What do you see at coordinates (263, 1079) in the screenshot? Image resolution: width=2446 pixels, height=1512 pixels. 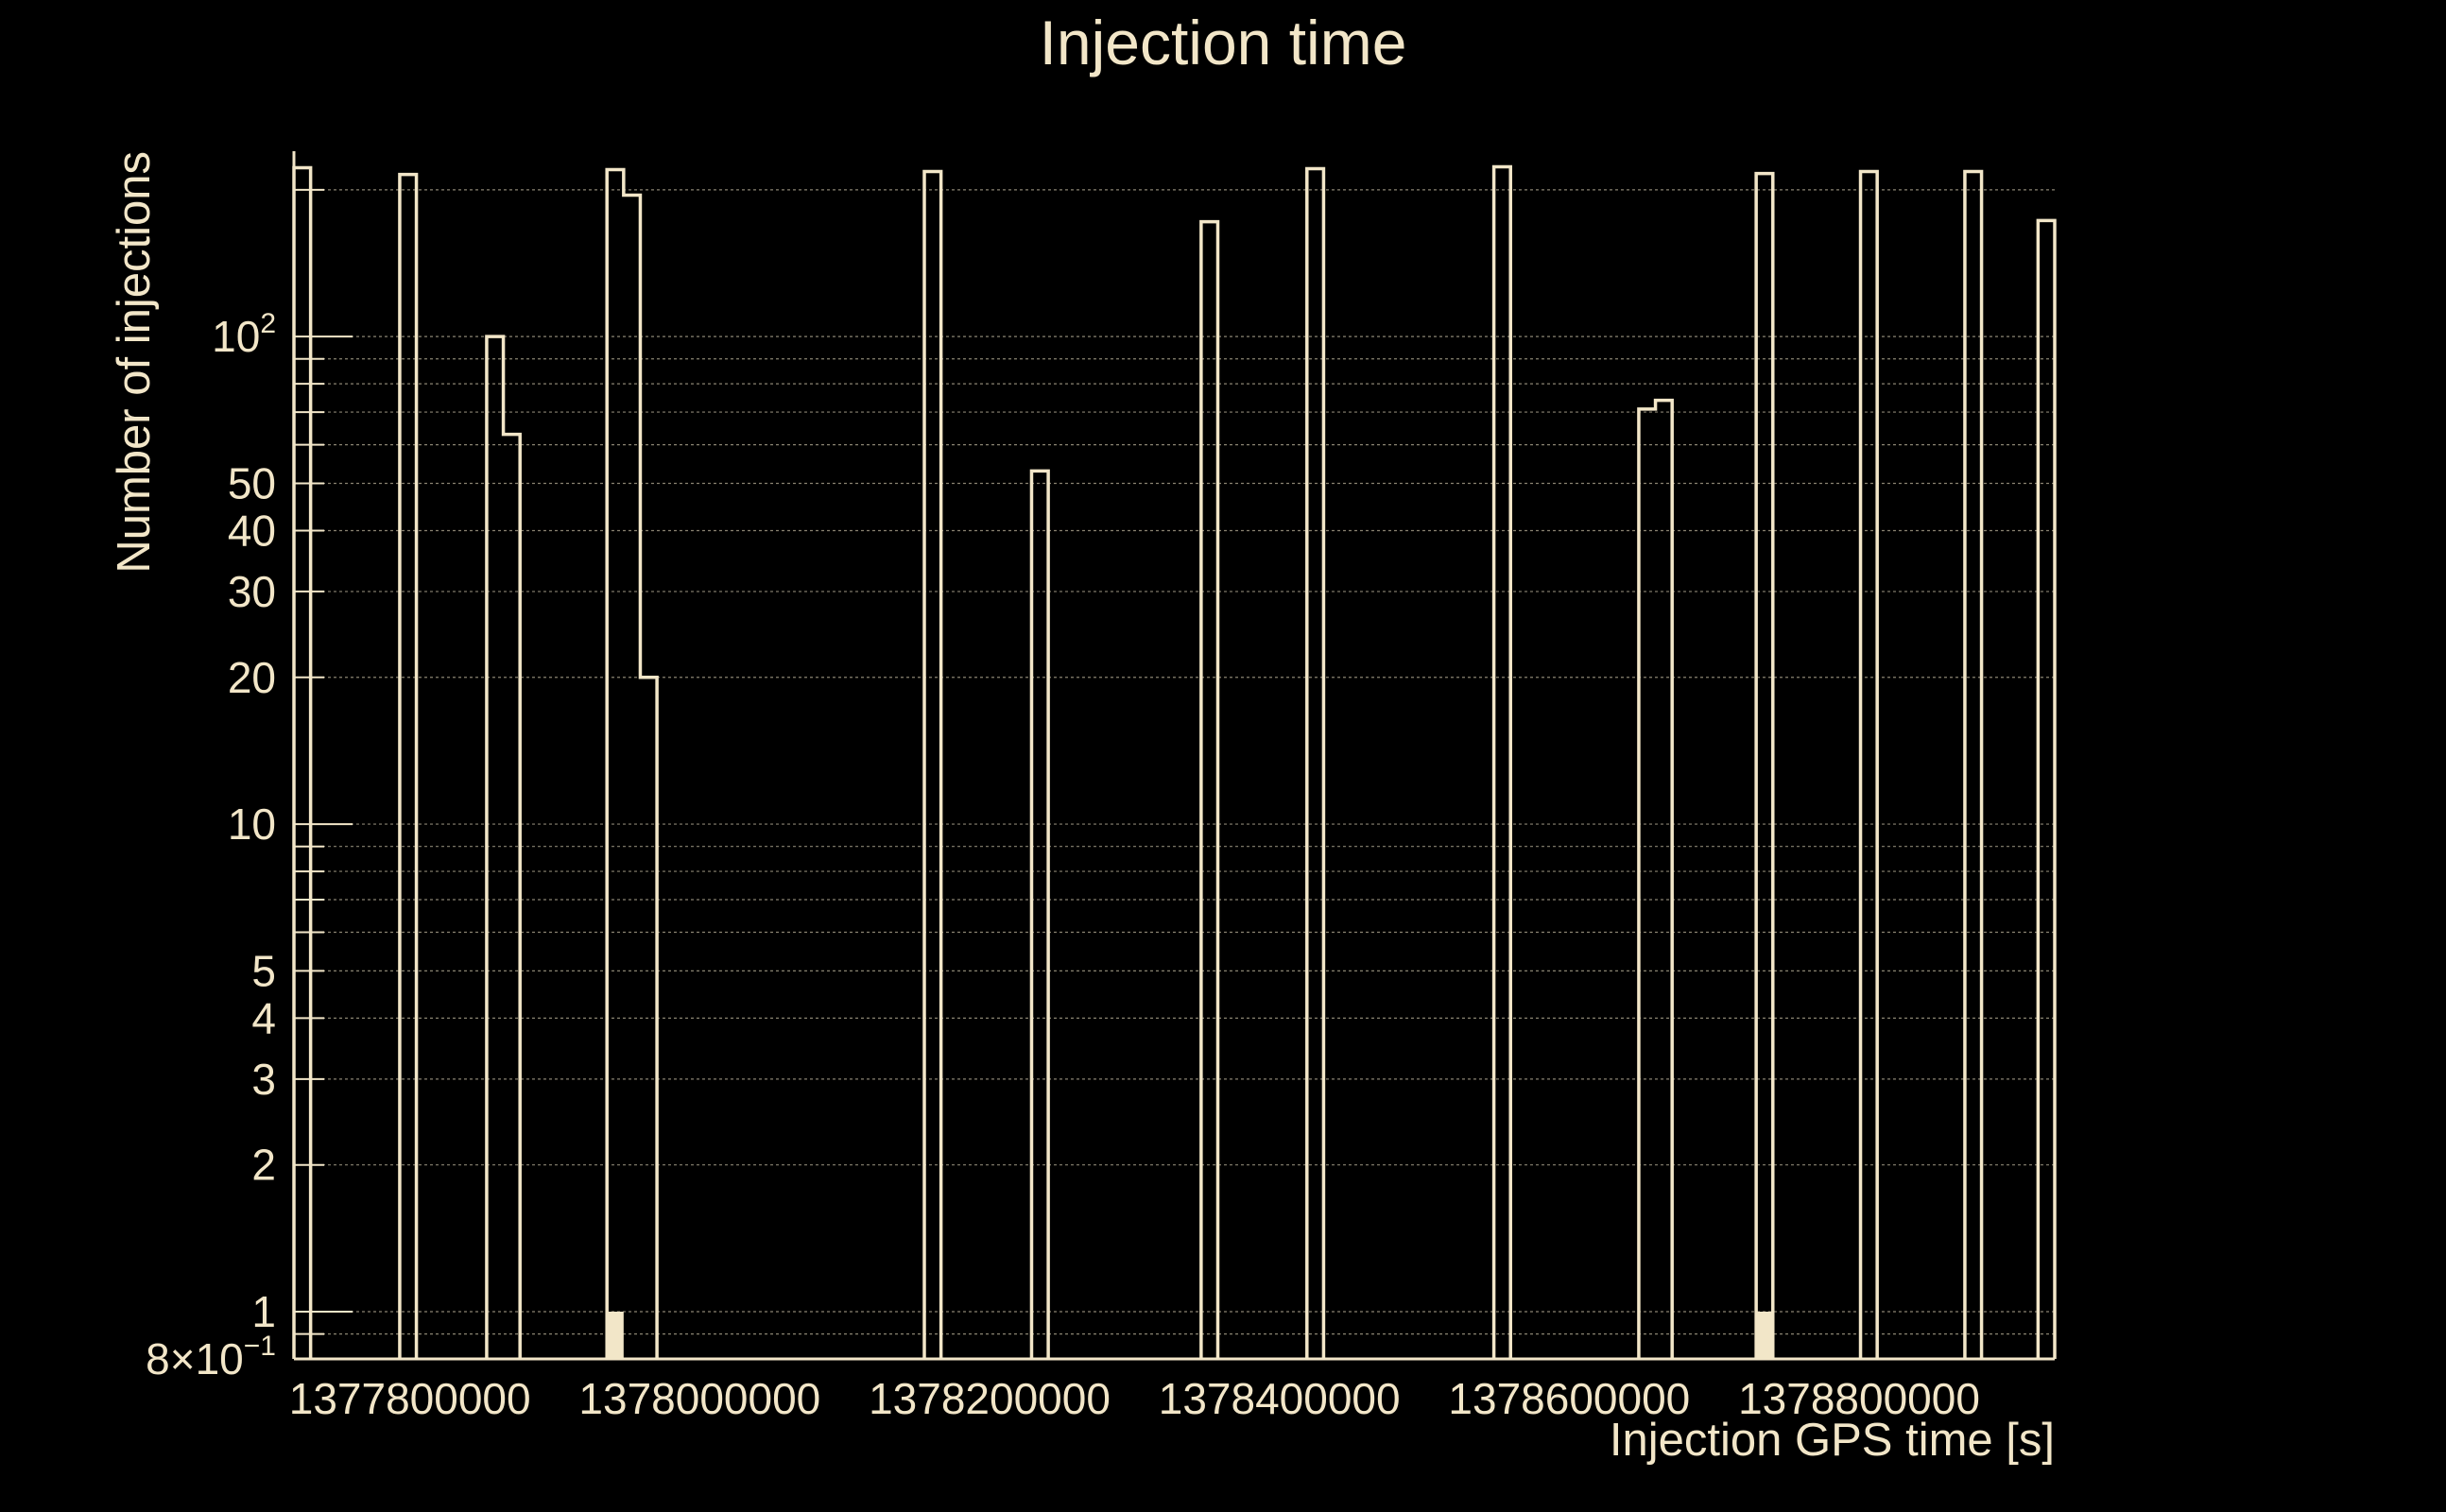 I see `y-tick-label: 3` at bounding box center [263, 1079].